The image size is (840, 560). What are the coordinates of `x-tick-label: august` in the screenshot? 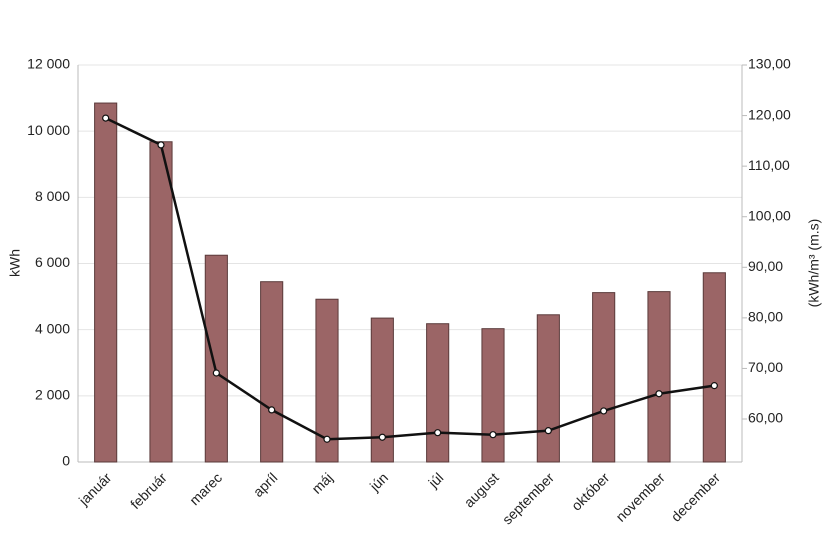 It's located at (481, 489).